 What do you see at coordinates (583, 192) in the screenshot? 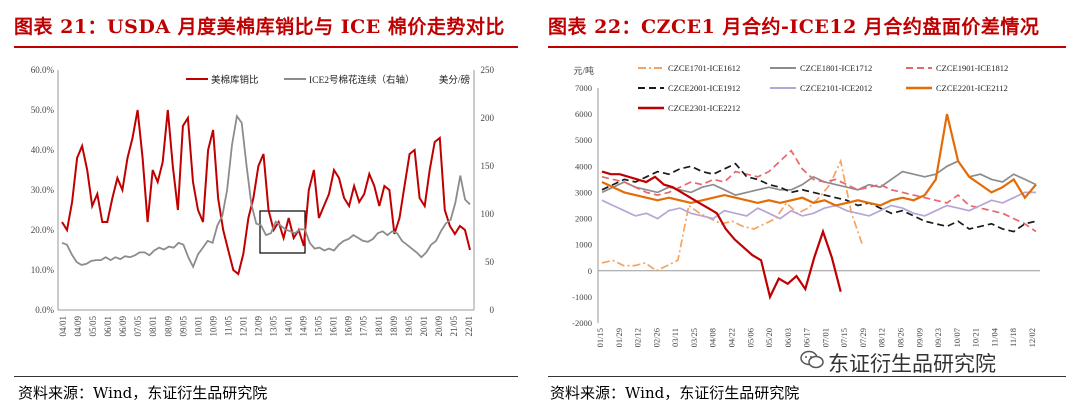
I see `y-tick-label: 3000` at bounding box center [583, 192].